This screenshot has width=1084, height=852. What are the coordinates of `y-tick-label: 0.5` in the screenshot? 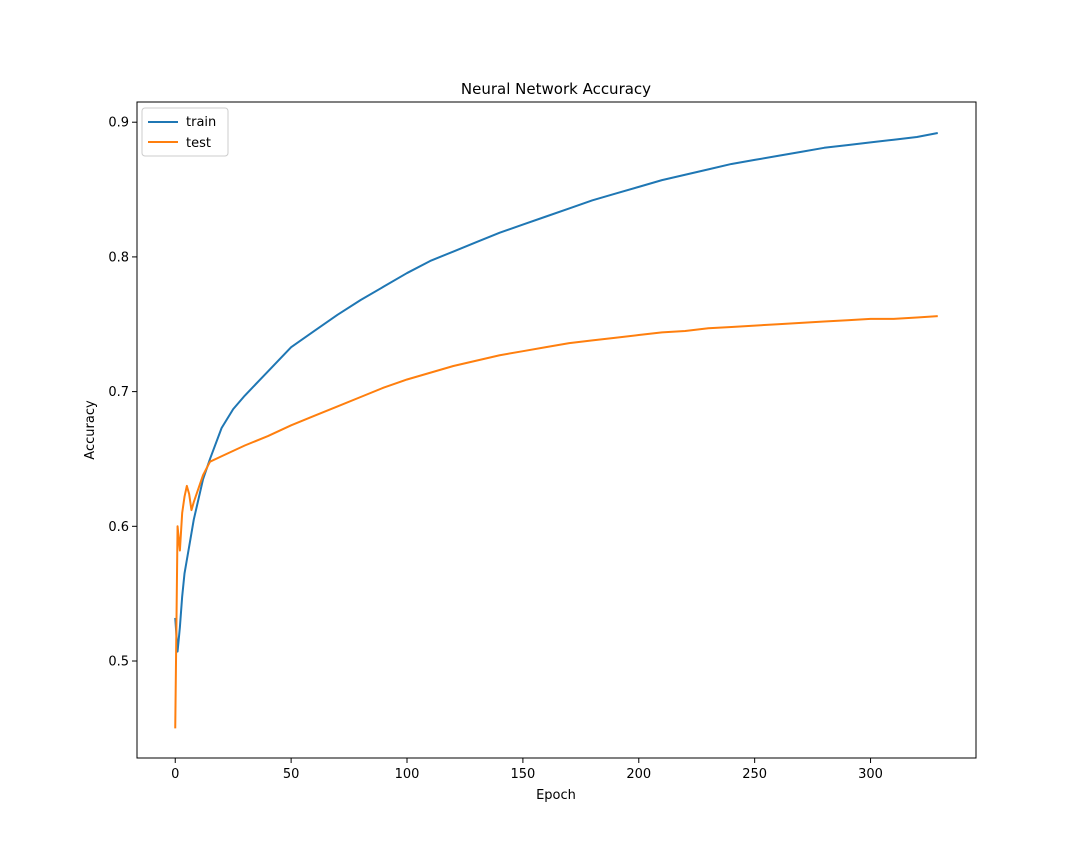 It's located at (118, 662).